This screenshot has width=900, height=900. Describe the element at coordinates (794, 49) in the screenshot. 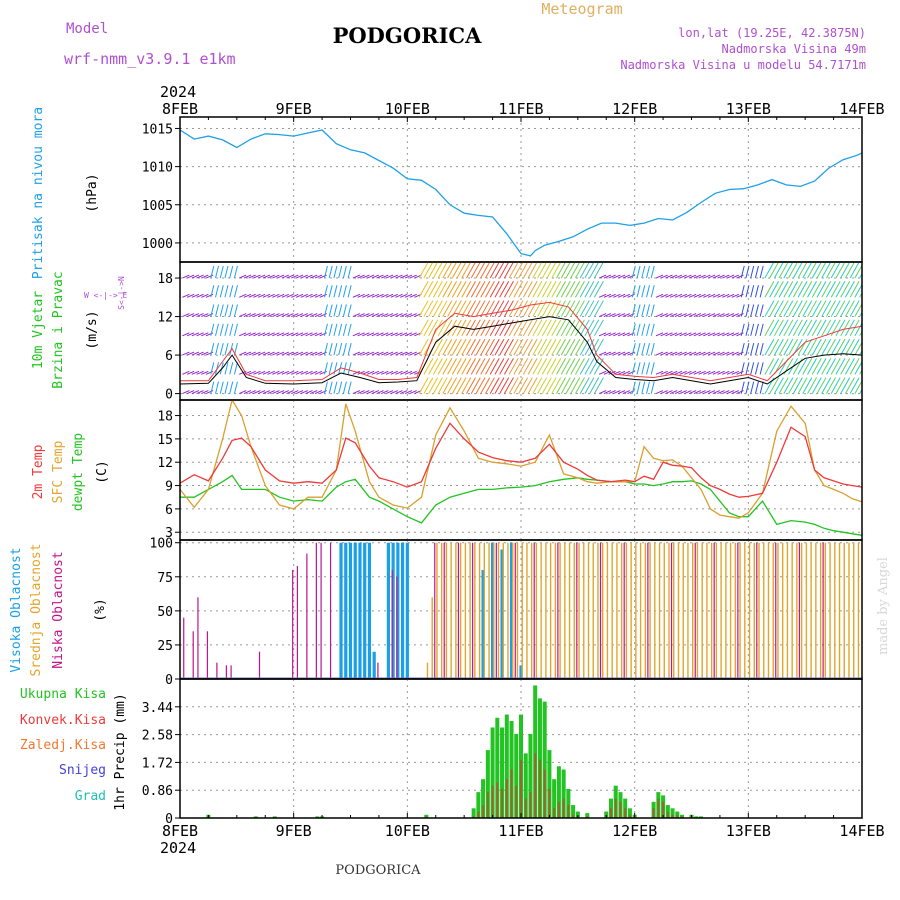

I see `altitude-text: Nadmorska Visina 49m` at that location.